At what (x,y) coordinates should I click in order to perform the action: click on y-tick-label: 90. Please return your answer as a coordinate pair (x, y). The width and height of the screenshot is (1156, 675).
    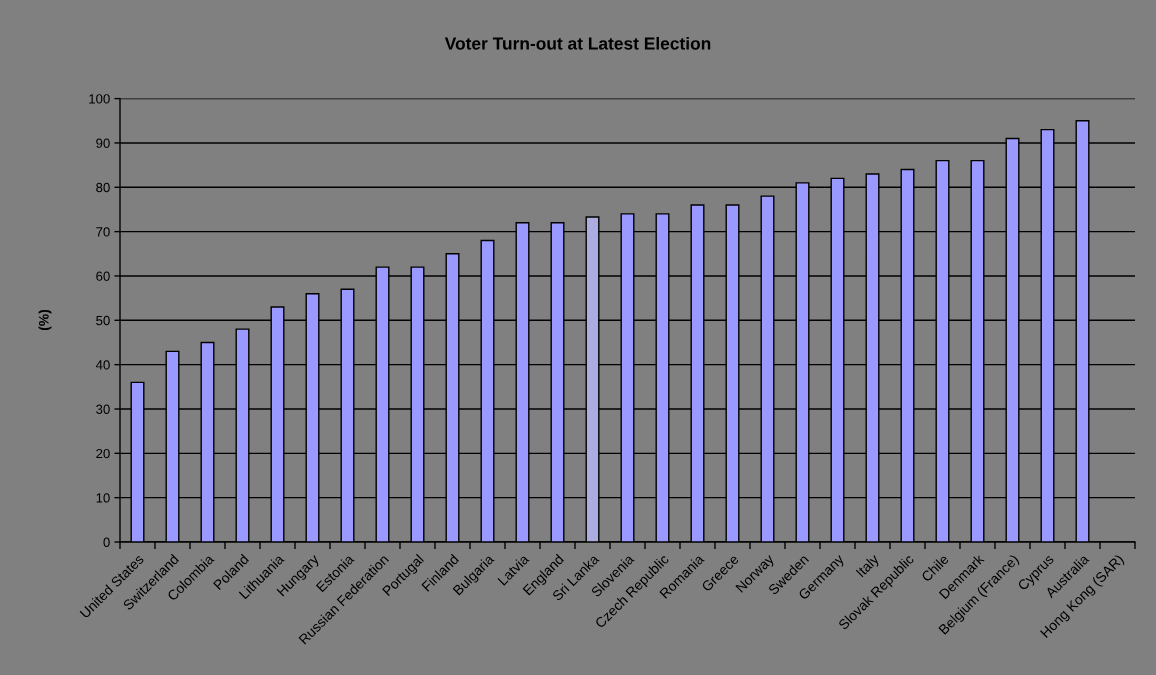
    Looking at the image, I should click on (103, 143).